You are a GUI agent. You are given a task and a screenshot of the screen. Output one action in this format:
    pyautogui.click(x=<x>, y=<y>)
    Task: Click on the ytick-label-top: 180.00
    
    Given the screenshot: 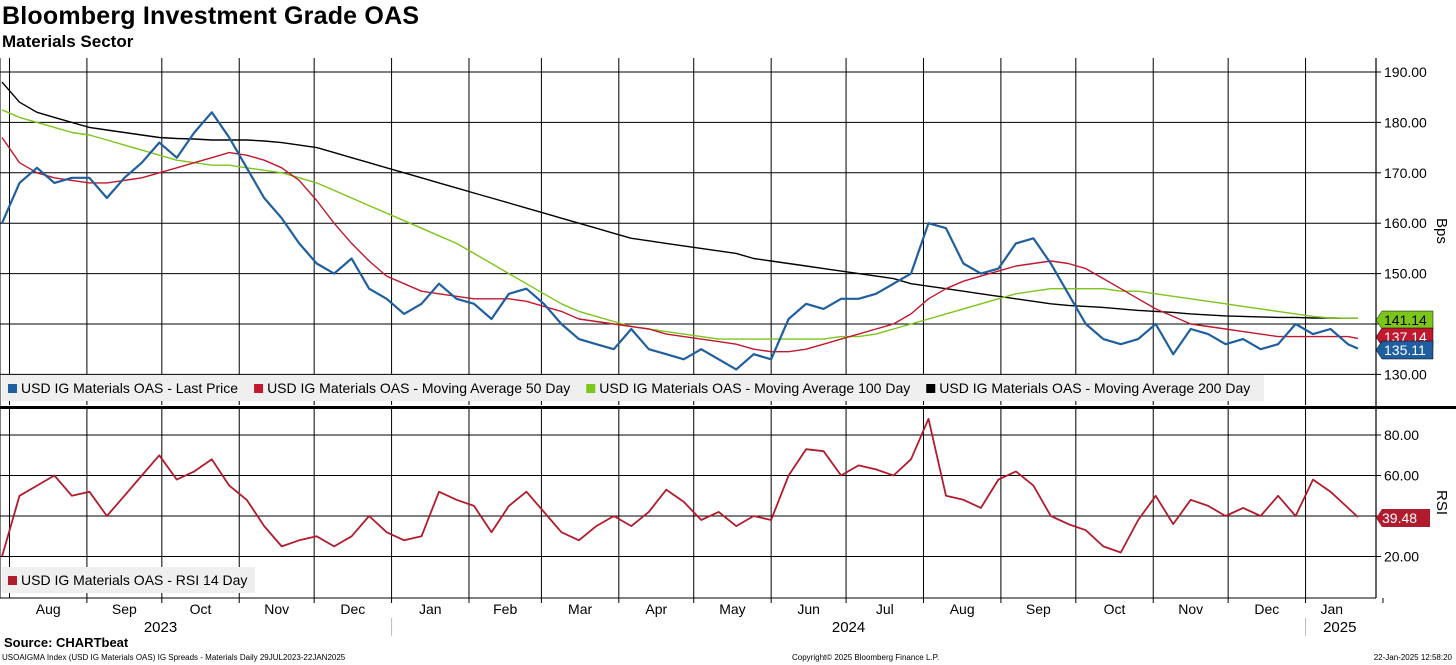 What is the action you would take?
    pyautogui.click(x=1405, y=122)
    